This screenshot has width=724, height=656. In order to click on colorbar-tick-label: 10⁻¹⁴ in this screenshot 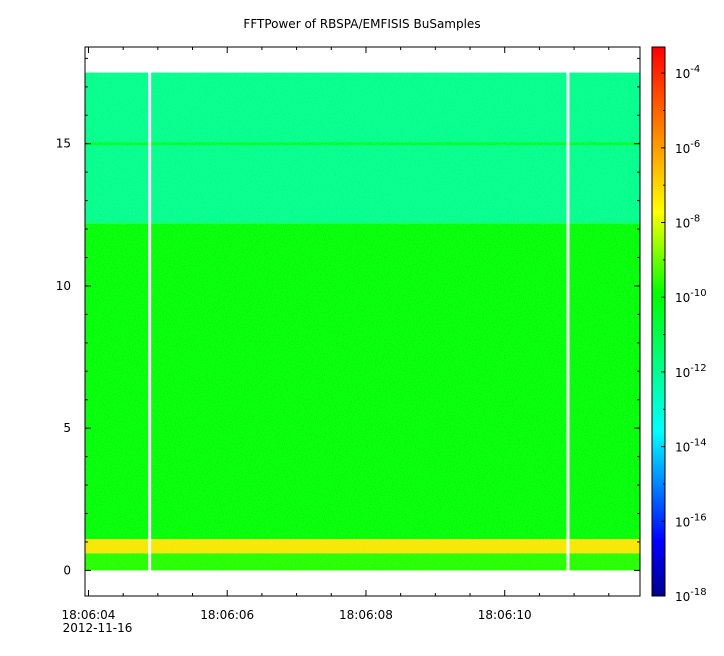, I will do `click(691, 446)`.